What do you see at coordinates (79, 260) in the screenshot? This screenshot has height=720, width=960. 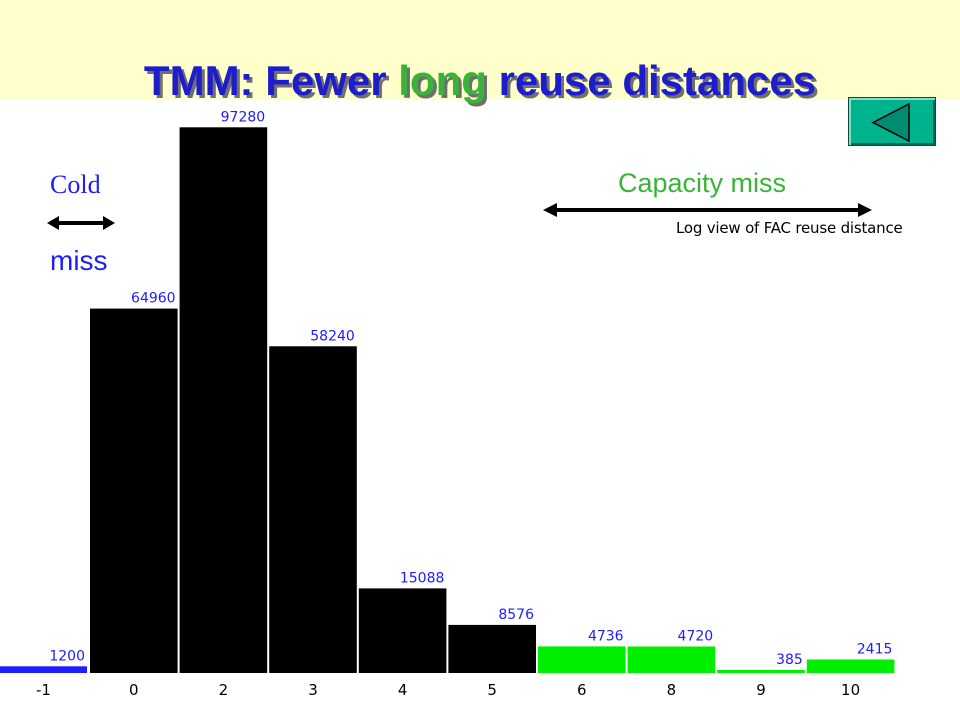 I see `miss-label: miss` at bounding box center [79, 260].